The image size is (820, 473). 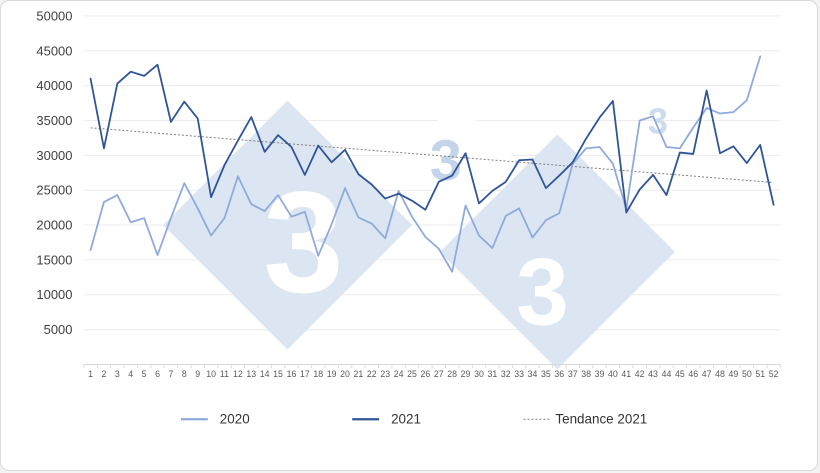 What do you see at coordinates (680, 374) in the screenshot?
I see `x-axis-label: 45` at bounding box center [680, 374].